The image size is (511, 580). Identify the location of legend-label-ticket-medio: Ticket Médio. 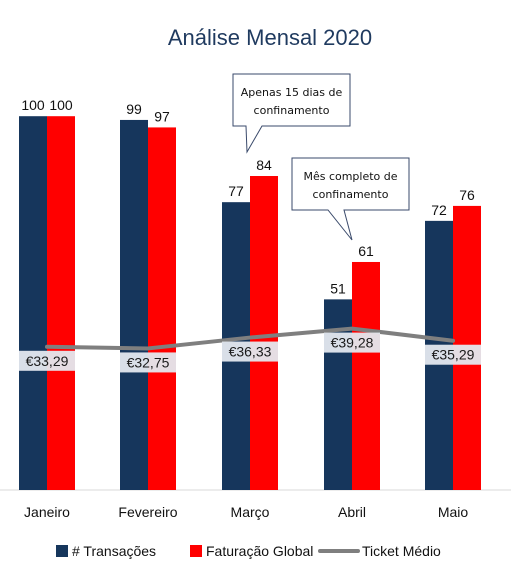
(401, 551).